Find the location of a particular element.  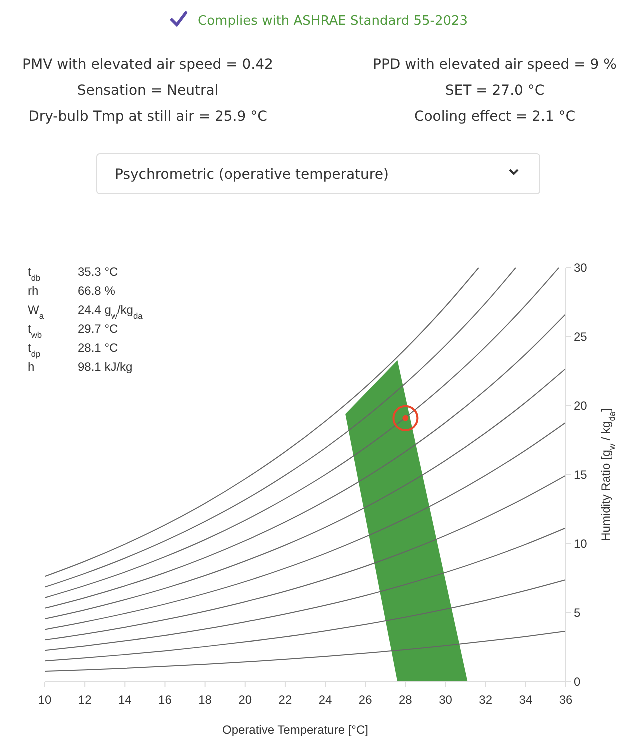

text: Cooling effect = 2.1 °C is located at coordinates (495, 117).